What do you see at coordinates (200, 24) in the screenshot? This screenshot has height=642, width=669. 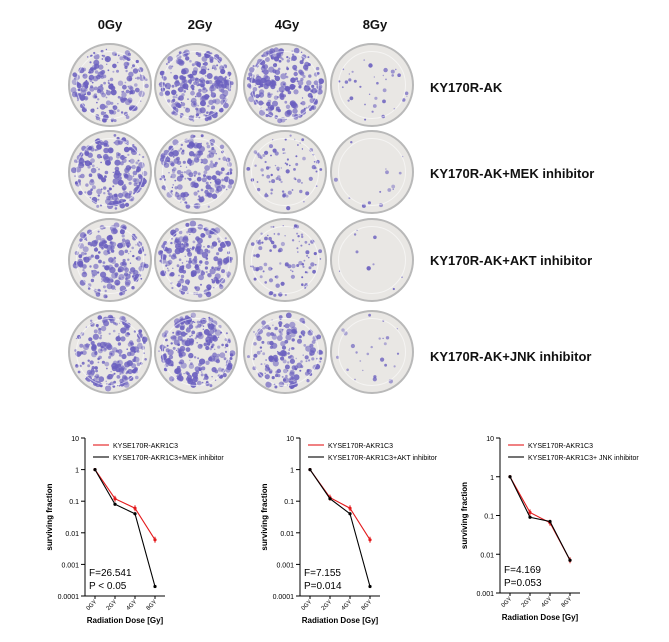 I see `column-label-2gy: 2Gy` at bounding box center [200, 24].